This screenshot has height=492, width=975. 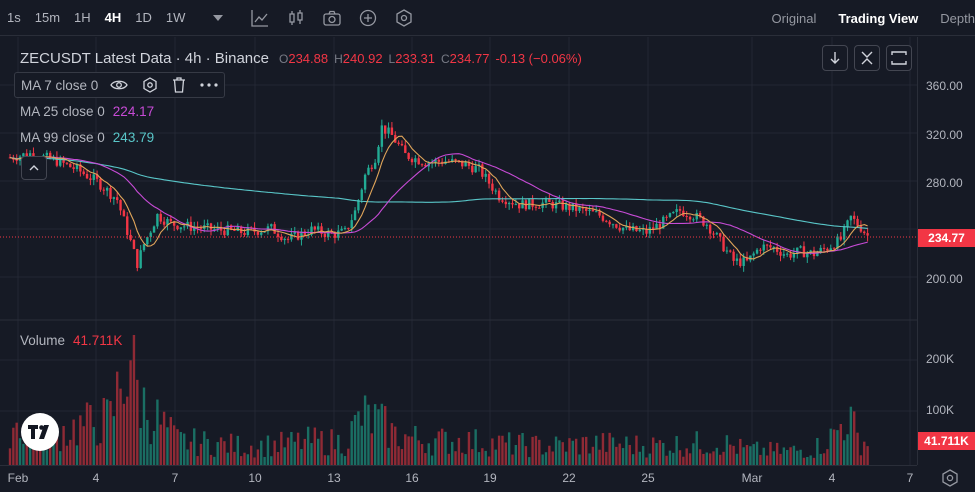 What do you see at coordinates (14, 17) in the screenshot?
I see `timeframe-1s: 1s` at bounding box center [14, 17].